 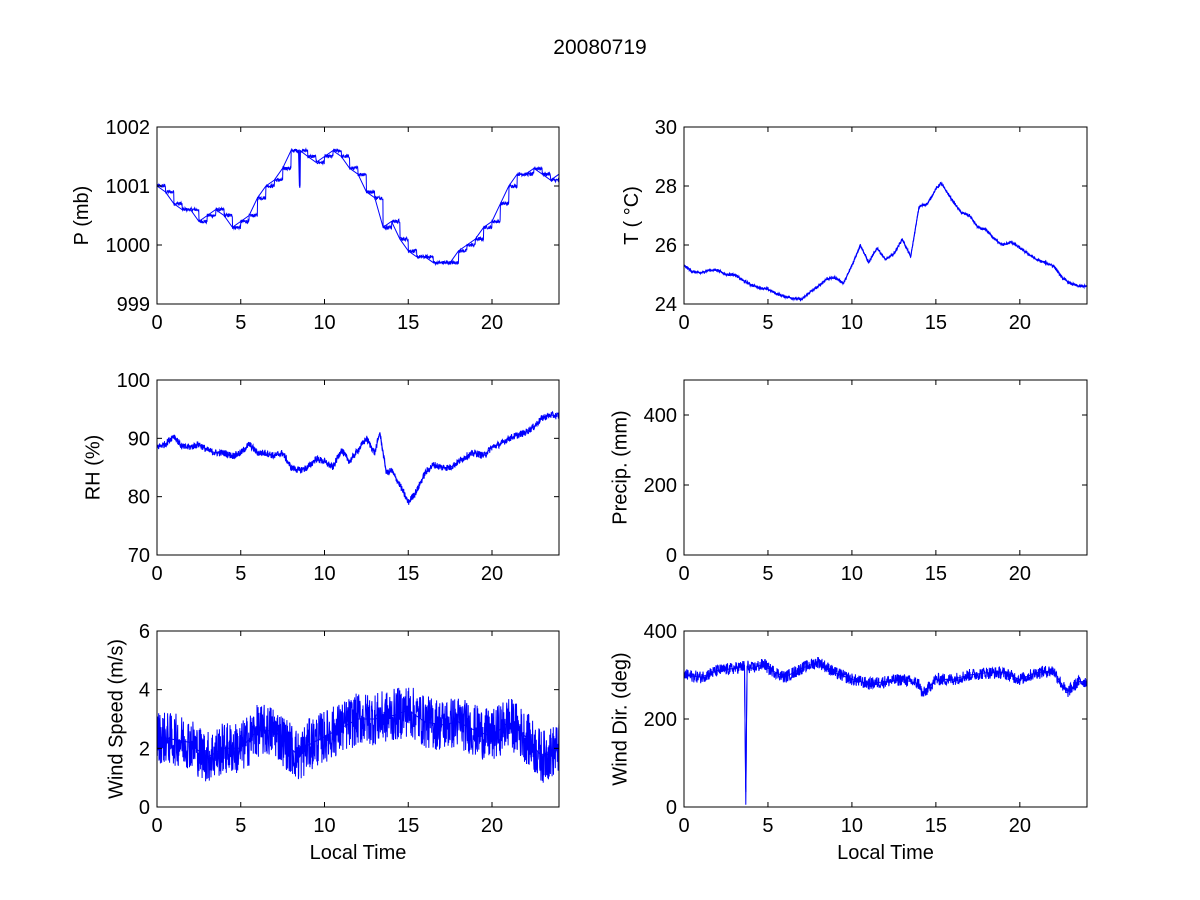 What do you see at coordinates (666, 128) in the screenshot?
I see `y-tick-label: 30` at bounding box center [666, 128].